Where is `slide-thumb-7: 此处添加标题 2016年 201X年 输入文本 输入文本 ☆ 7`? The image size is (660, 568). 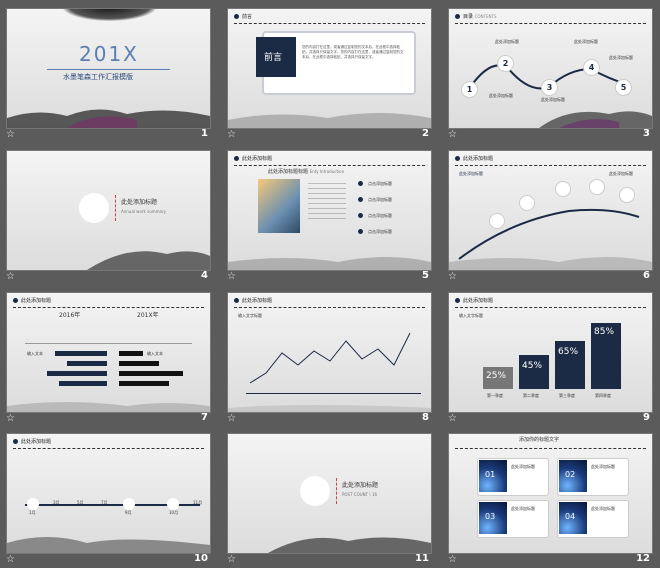 slide-thumb-7: 此处添加标题 2016年 201X年 输入文本 输入文本 ☆ 7 is located at coordinates (107, 358).